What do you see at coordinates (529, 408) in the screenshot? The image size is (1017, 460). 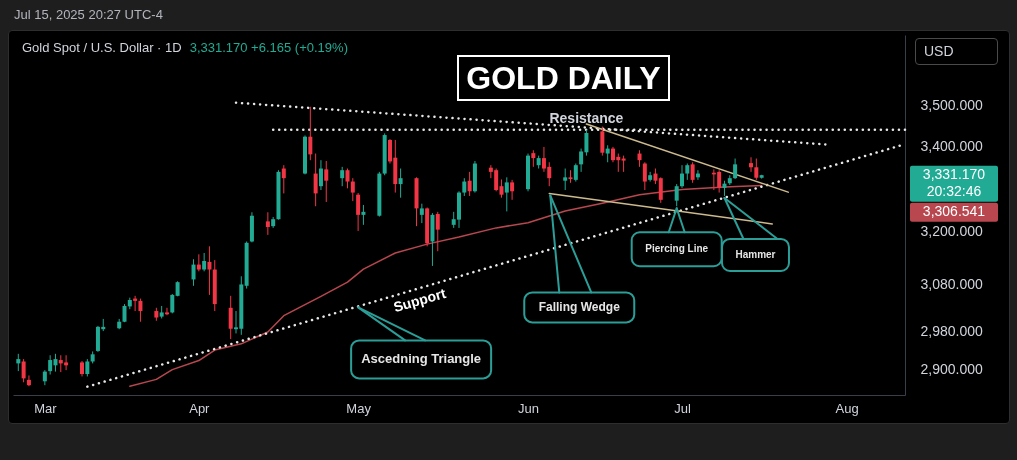 I see `x-tick-label: Jun` at bounding box center [529, 408].